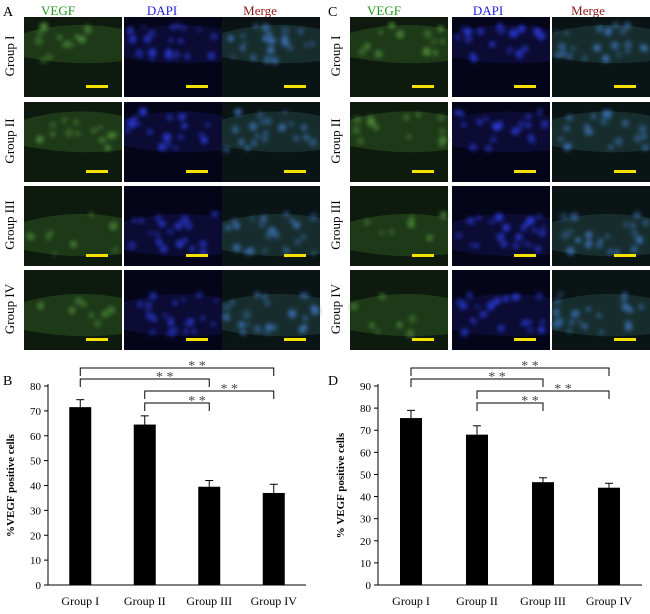 This screenshot has height=614, width=650. I want to click on y-tick-label: 70, so click(366, 431).